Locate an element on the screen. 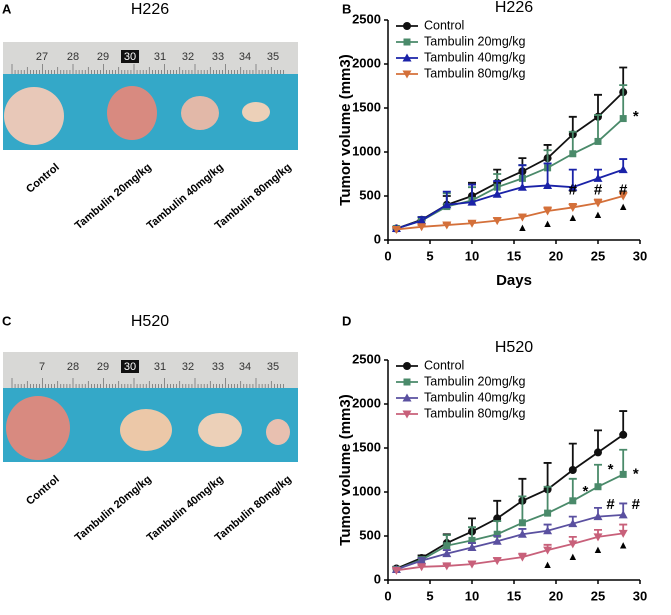  y-tick-label: 1500 is located at coordinates (366, 106).